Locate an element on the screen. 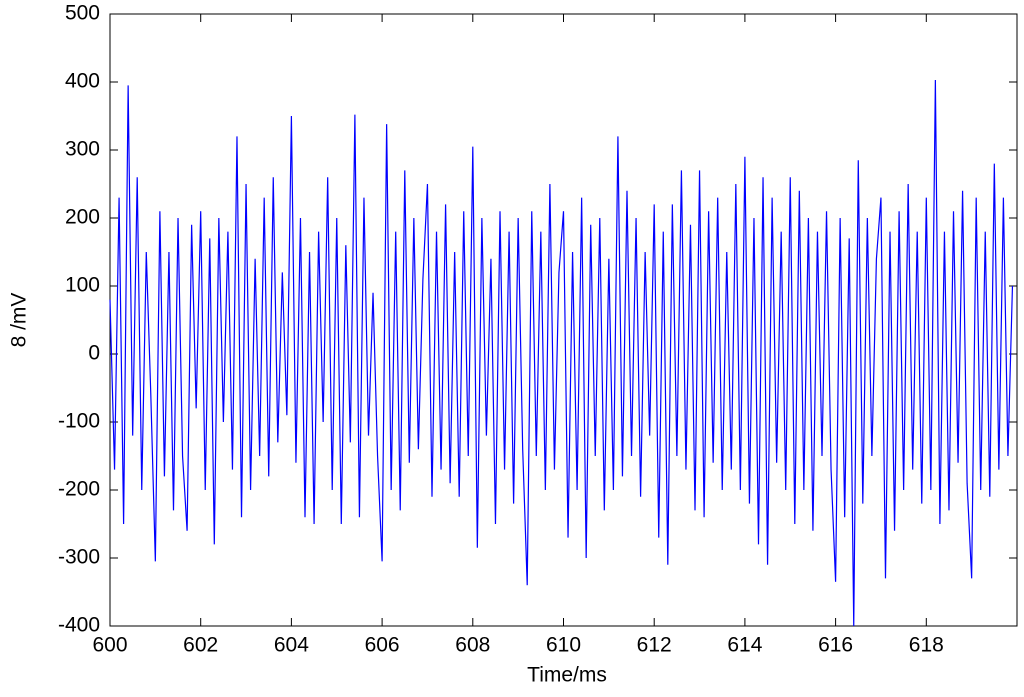 The height and width of the screenshot is (697, 1024). y-tick-label: 300 is located at coordinates (82, 149).